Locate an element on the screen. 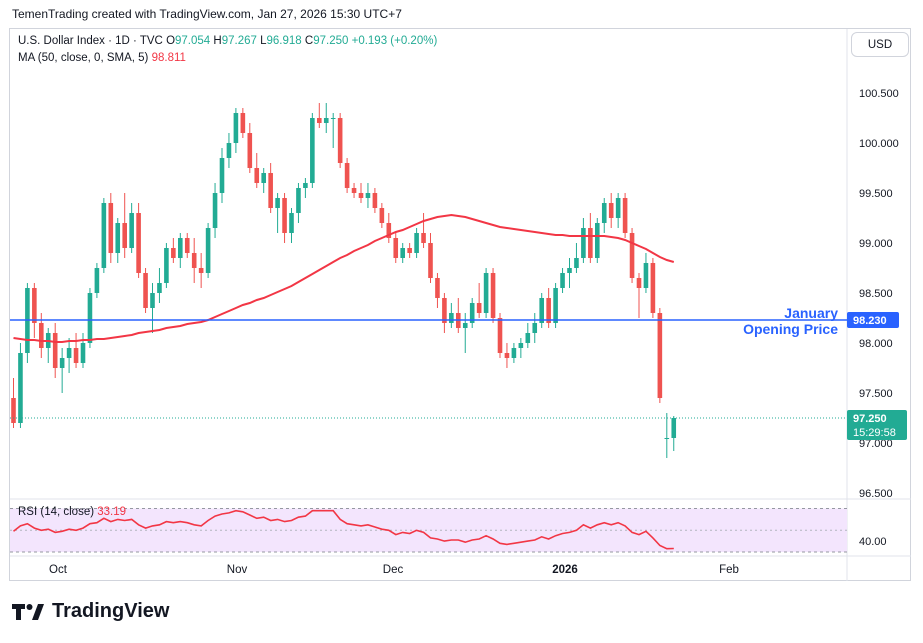  tradingview-logo: TradingView is located at coordinates (90, 611).